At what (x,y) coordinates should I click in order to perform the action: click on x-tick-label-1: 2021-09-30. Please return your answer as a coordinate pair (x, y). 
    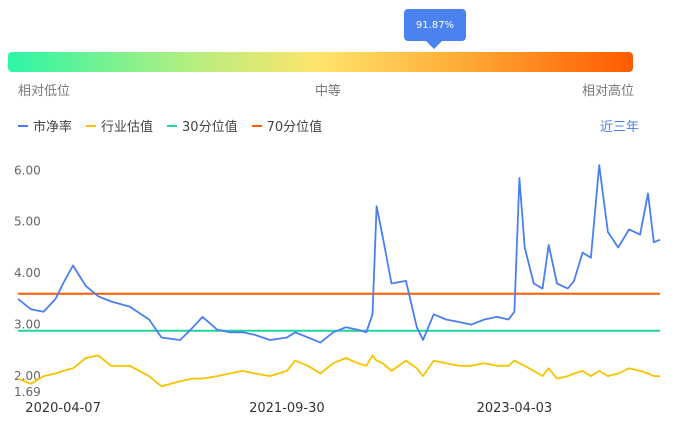
    Looking at the image, I should click on (287, 408).